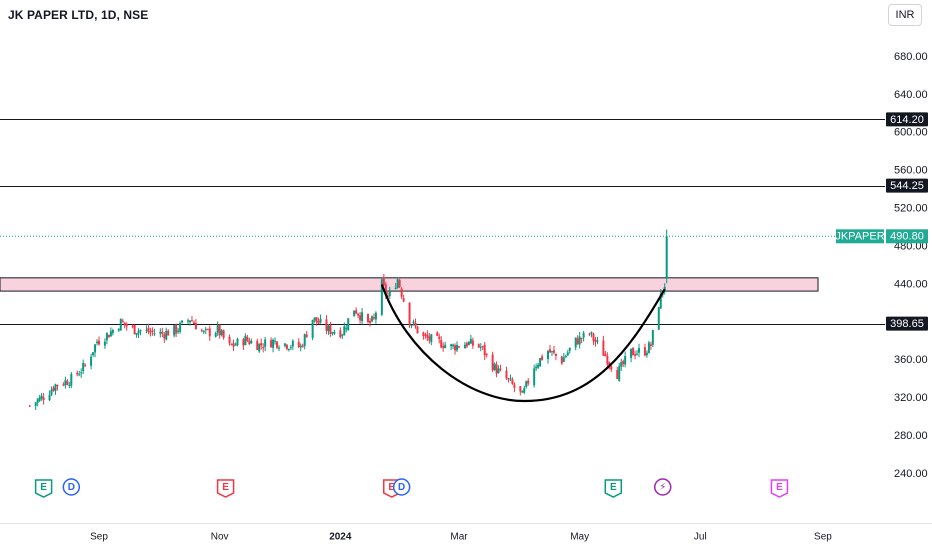 The image size is (932, 550). I want to click on y-tick-label: 680.00, so click(911, 57).